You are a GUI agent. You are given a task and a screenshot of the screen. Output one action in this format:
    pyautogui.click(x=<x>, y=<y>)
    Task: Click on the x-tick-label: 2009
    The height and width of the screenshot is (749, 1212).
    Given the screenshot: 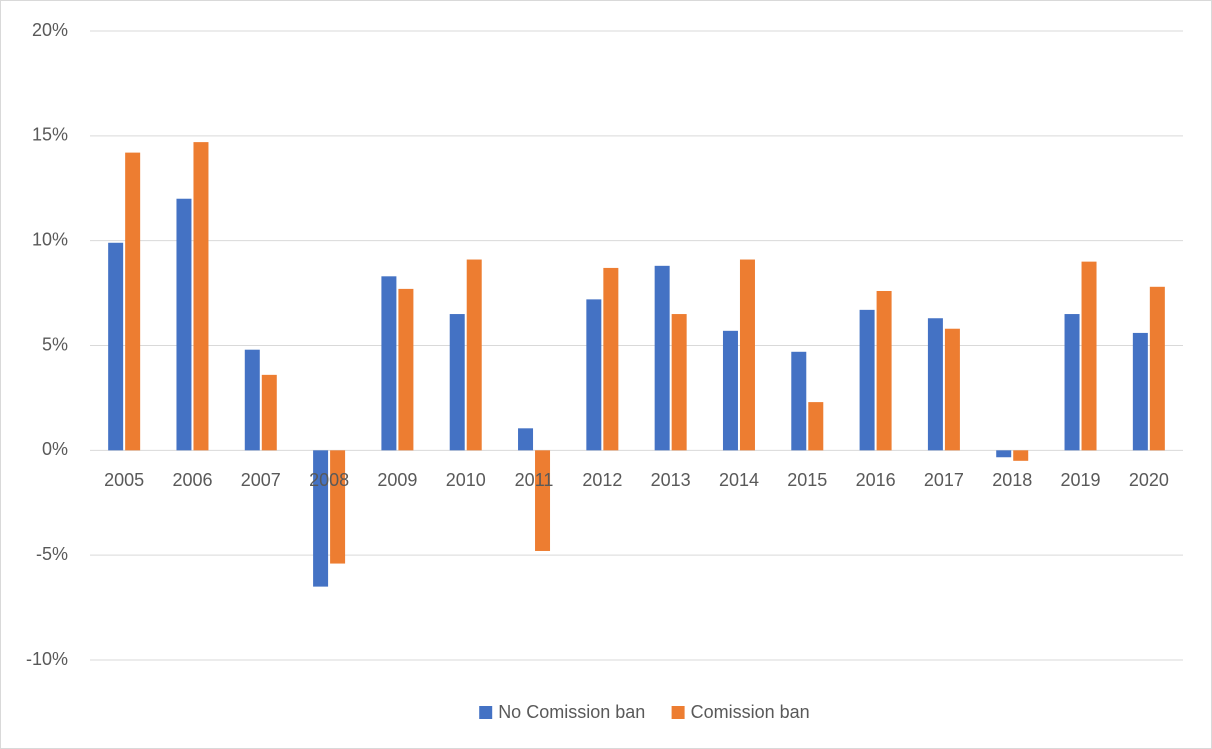 What is the action you would take?
    pyautogui.click(x=397, y=480)
    